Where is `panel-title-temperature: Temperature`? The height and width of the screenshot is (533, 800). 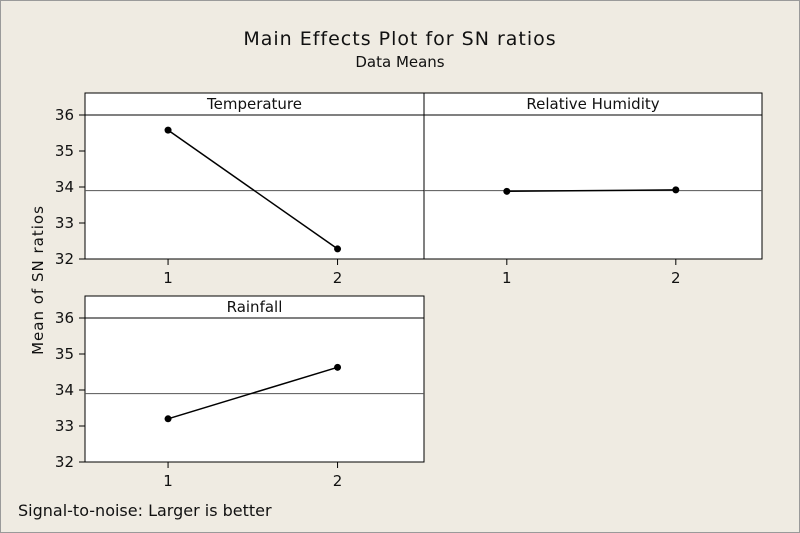
panel-title-temperature: Temperature is located at coordinates (254, 104).